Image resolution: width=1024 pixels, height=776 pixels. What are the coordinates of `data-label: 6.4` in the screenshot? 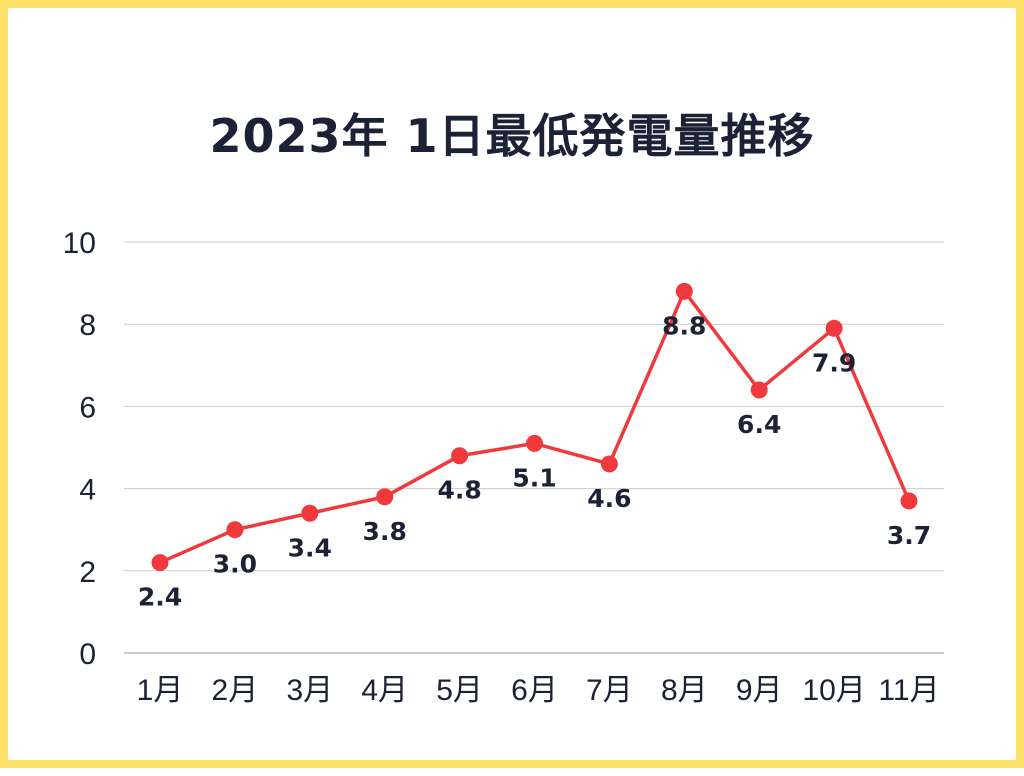 It's located at (759, 424).